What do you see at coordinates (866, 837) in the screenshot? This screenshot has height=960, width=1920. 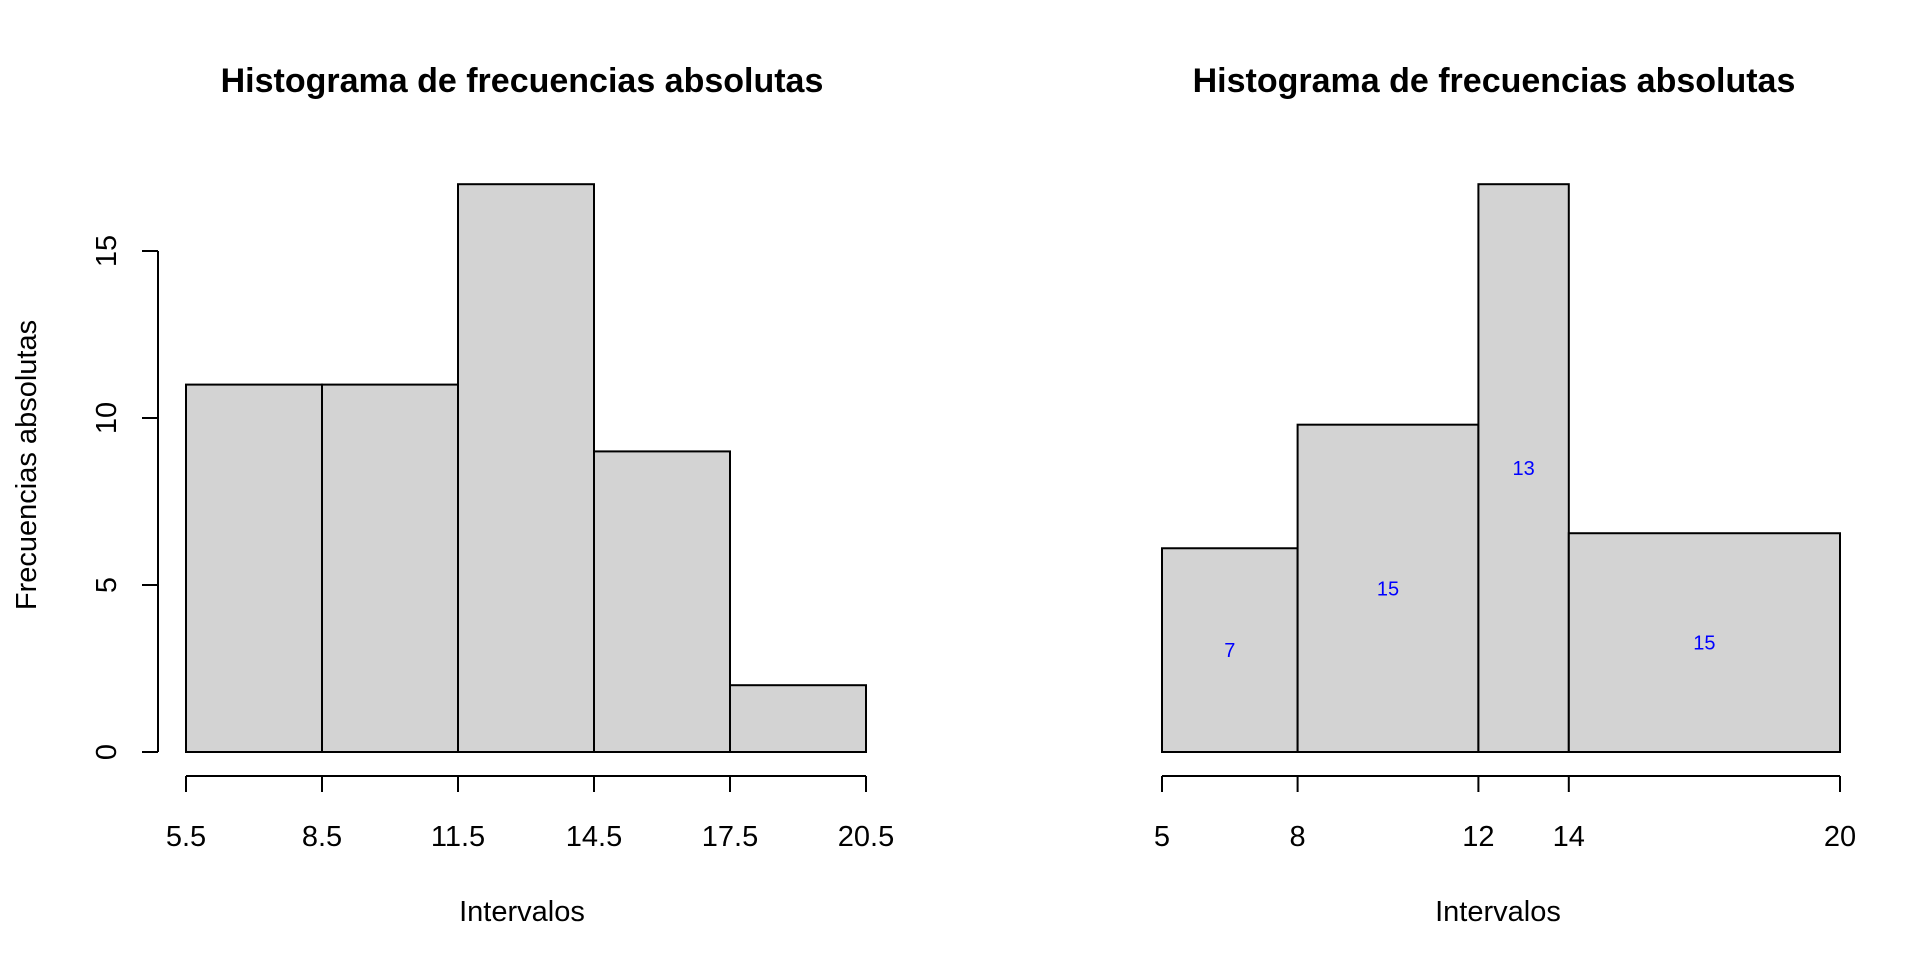 I see `x-tick-label: 20.5` at bounding box center [866, 837].